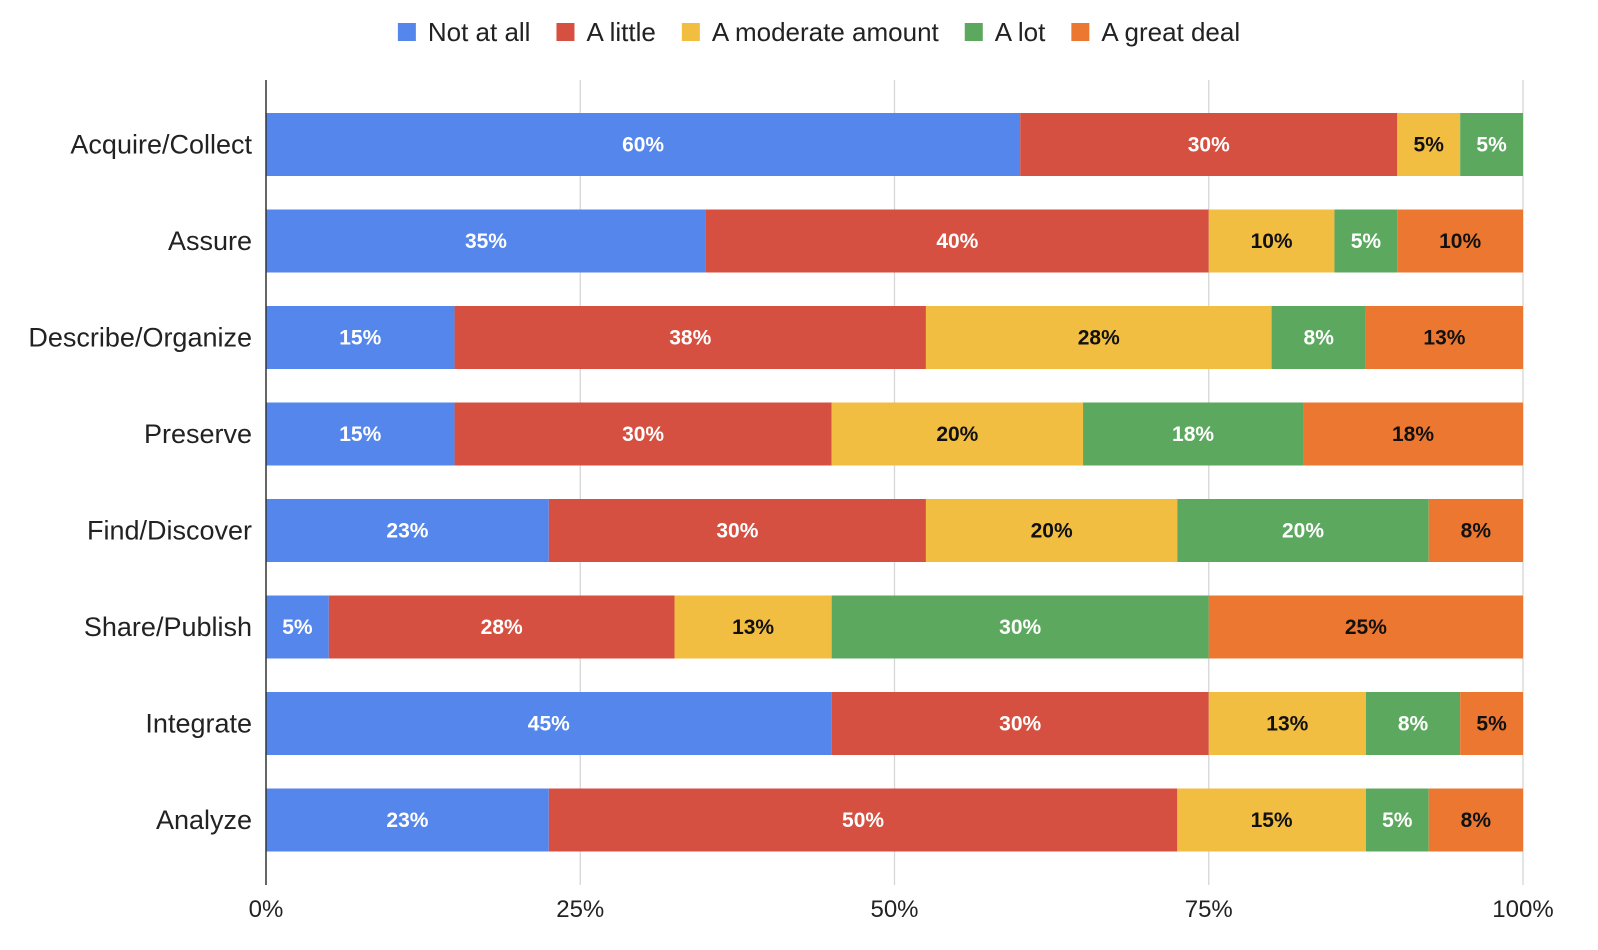  I want to click on data-label: 38%, so click(690, 338).